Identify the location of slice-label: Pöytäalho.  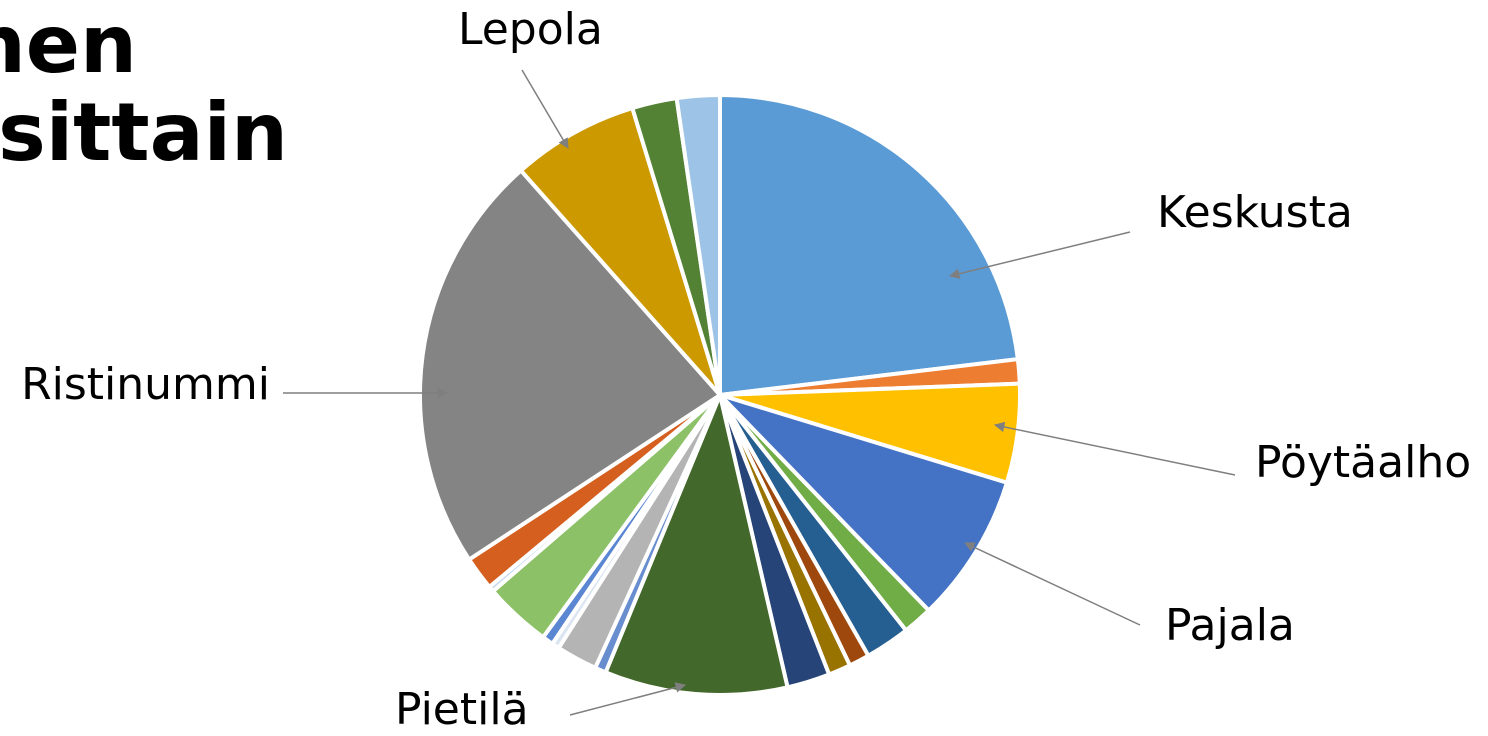
(1363, 462).